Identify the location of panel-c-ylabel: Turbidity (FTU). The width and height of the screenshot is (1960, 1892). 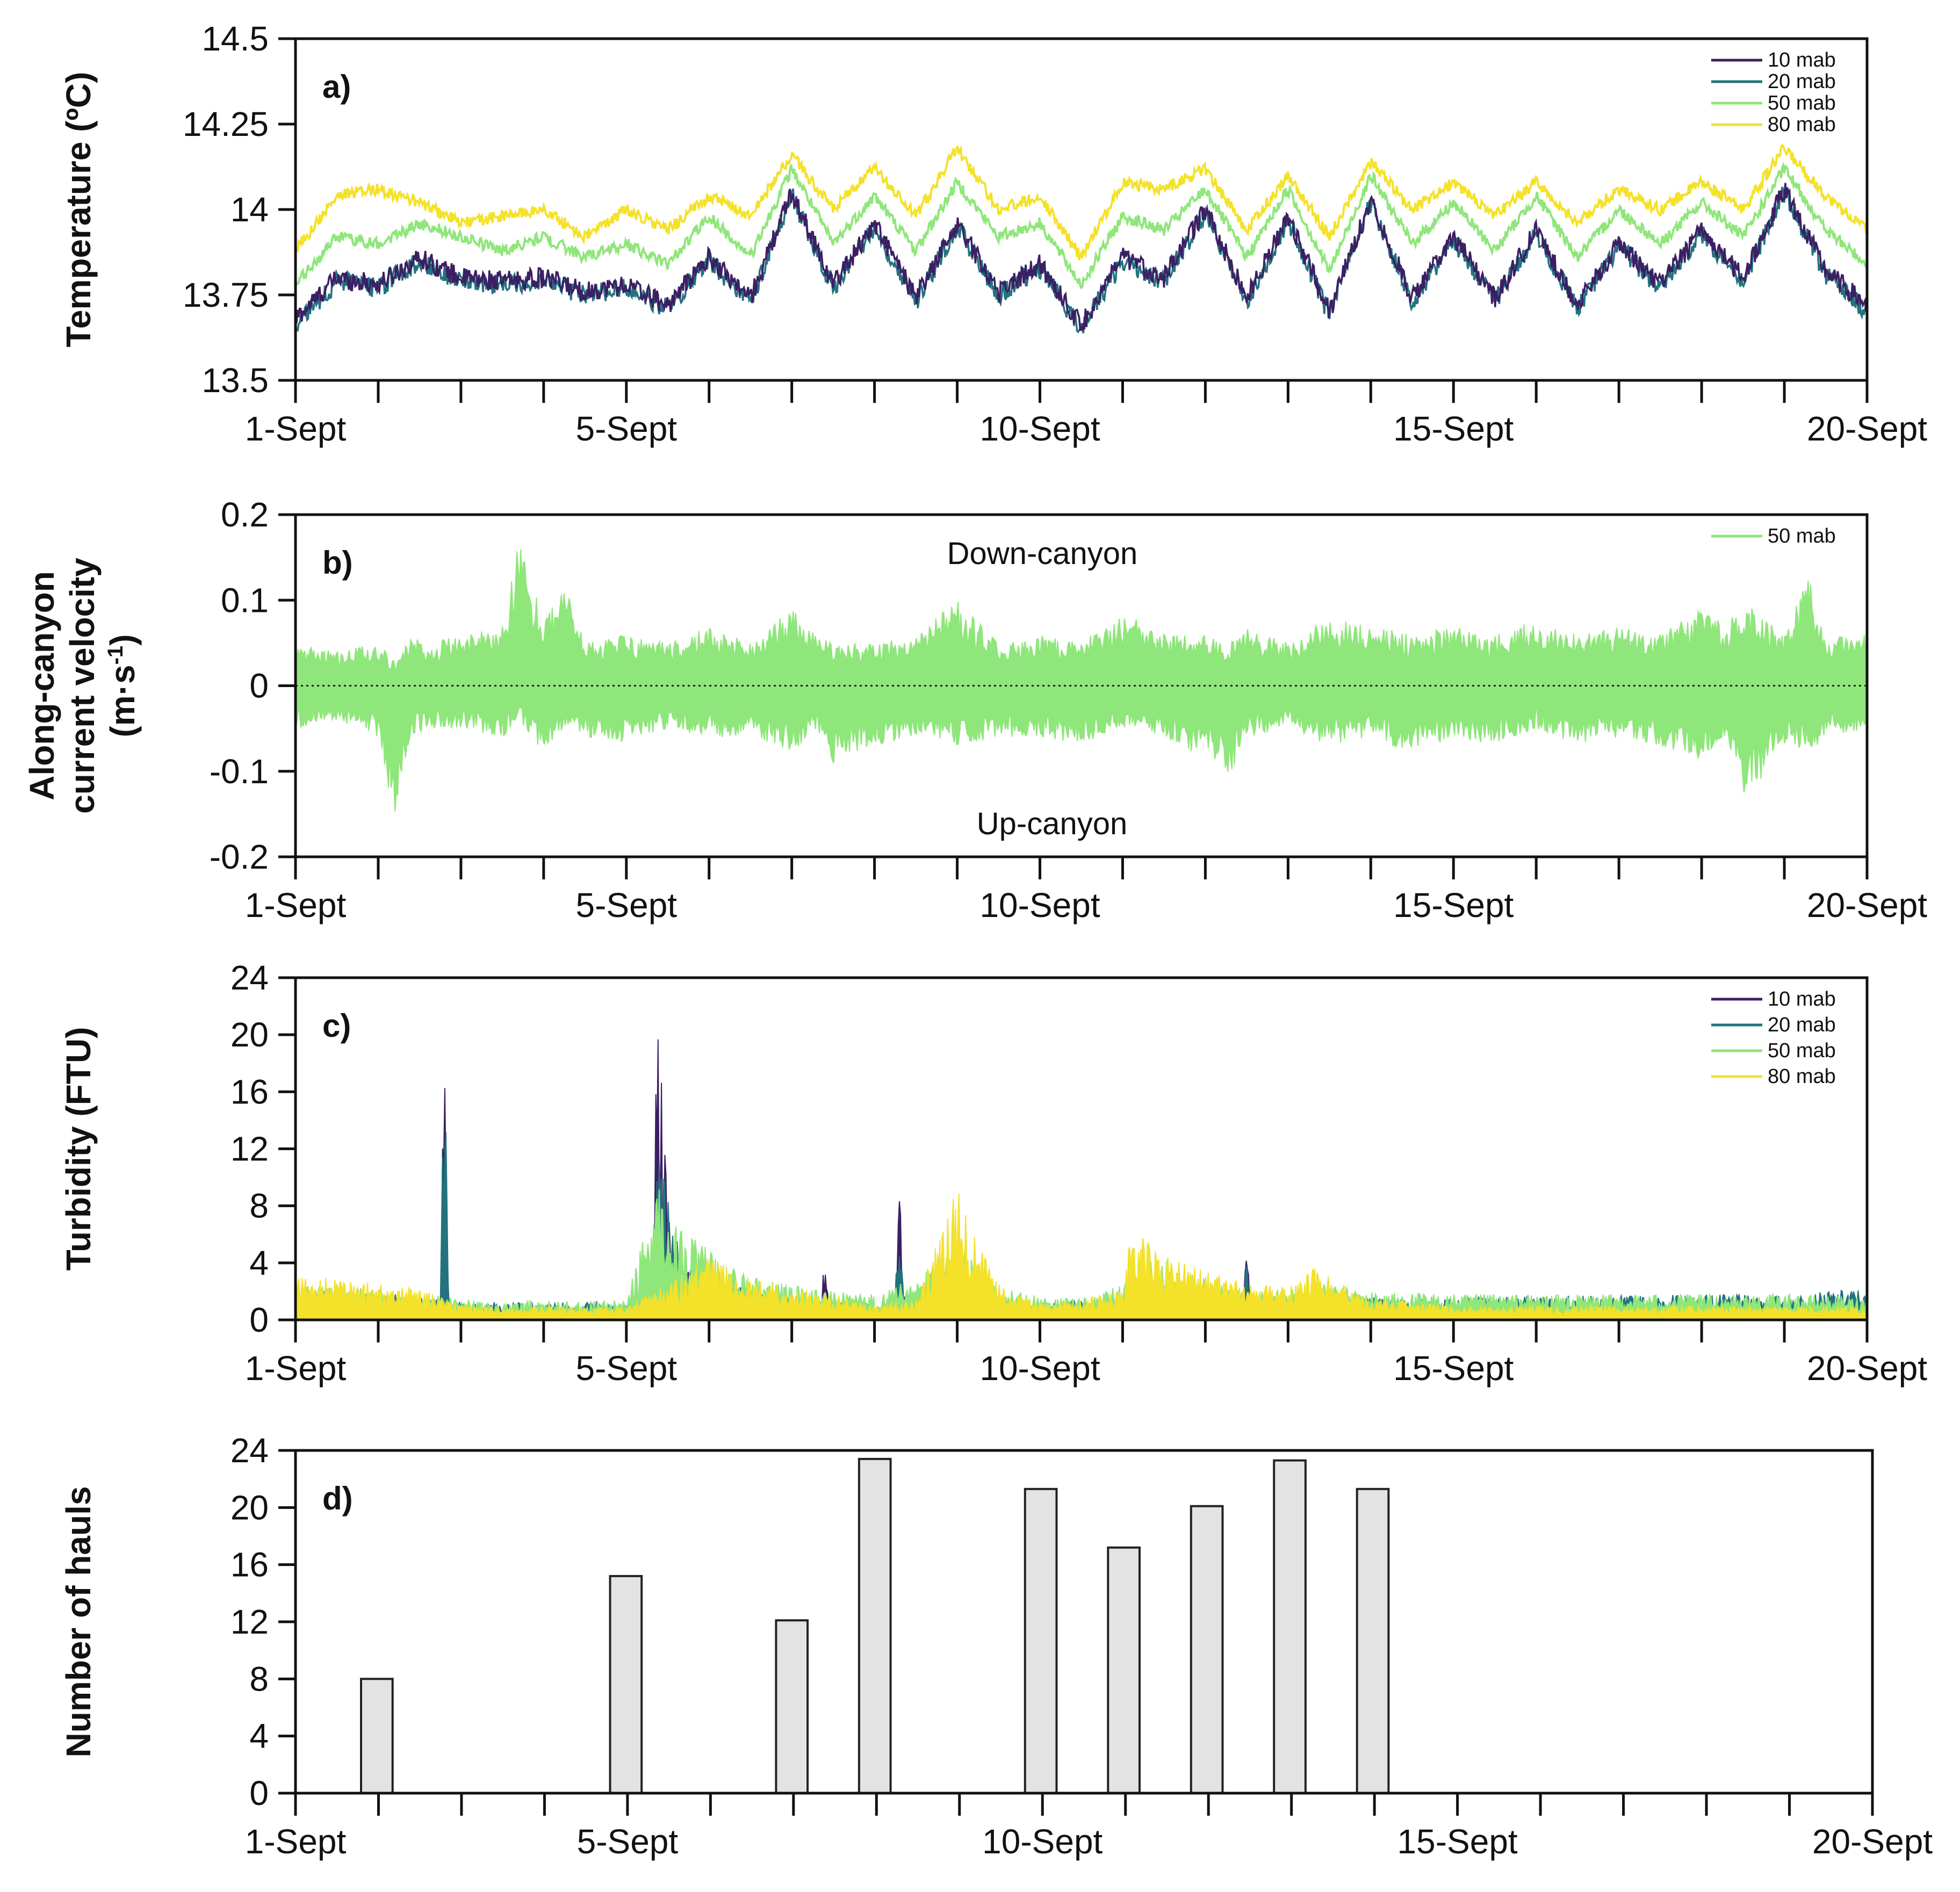
(78, 1149).